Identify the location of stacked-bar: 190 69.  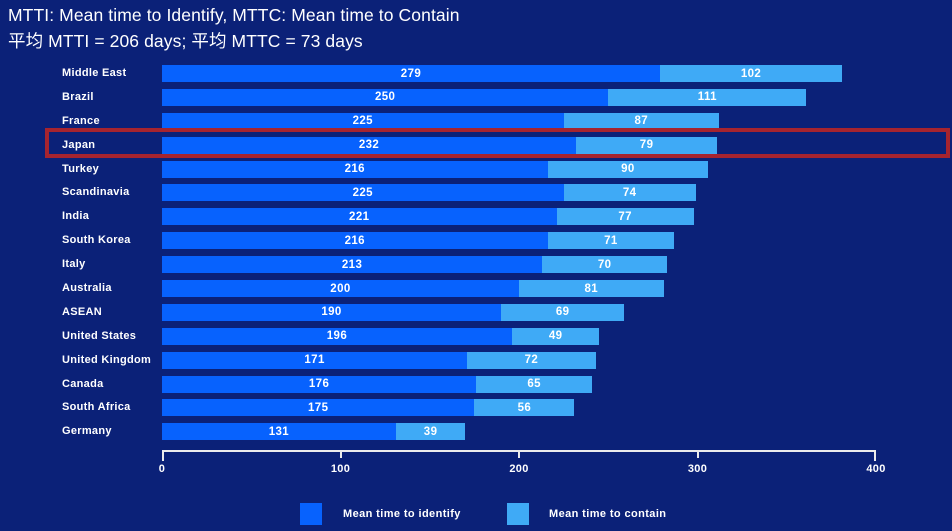
(393, 312).